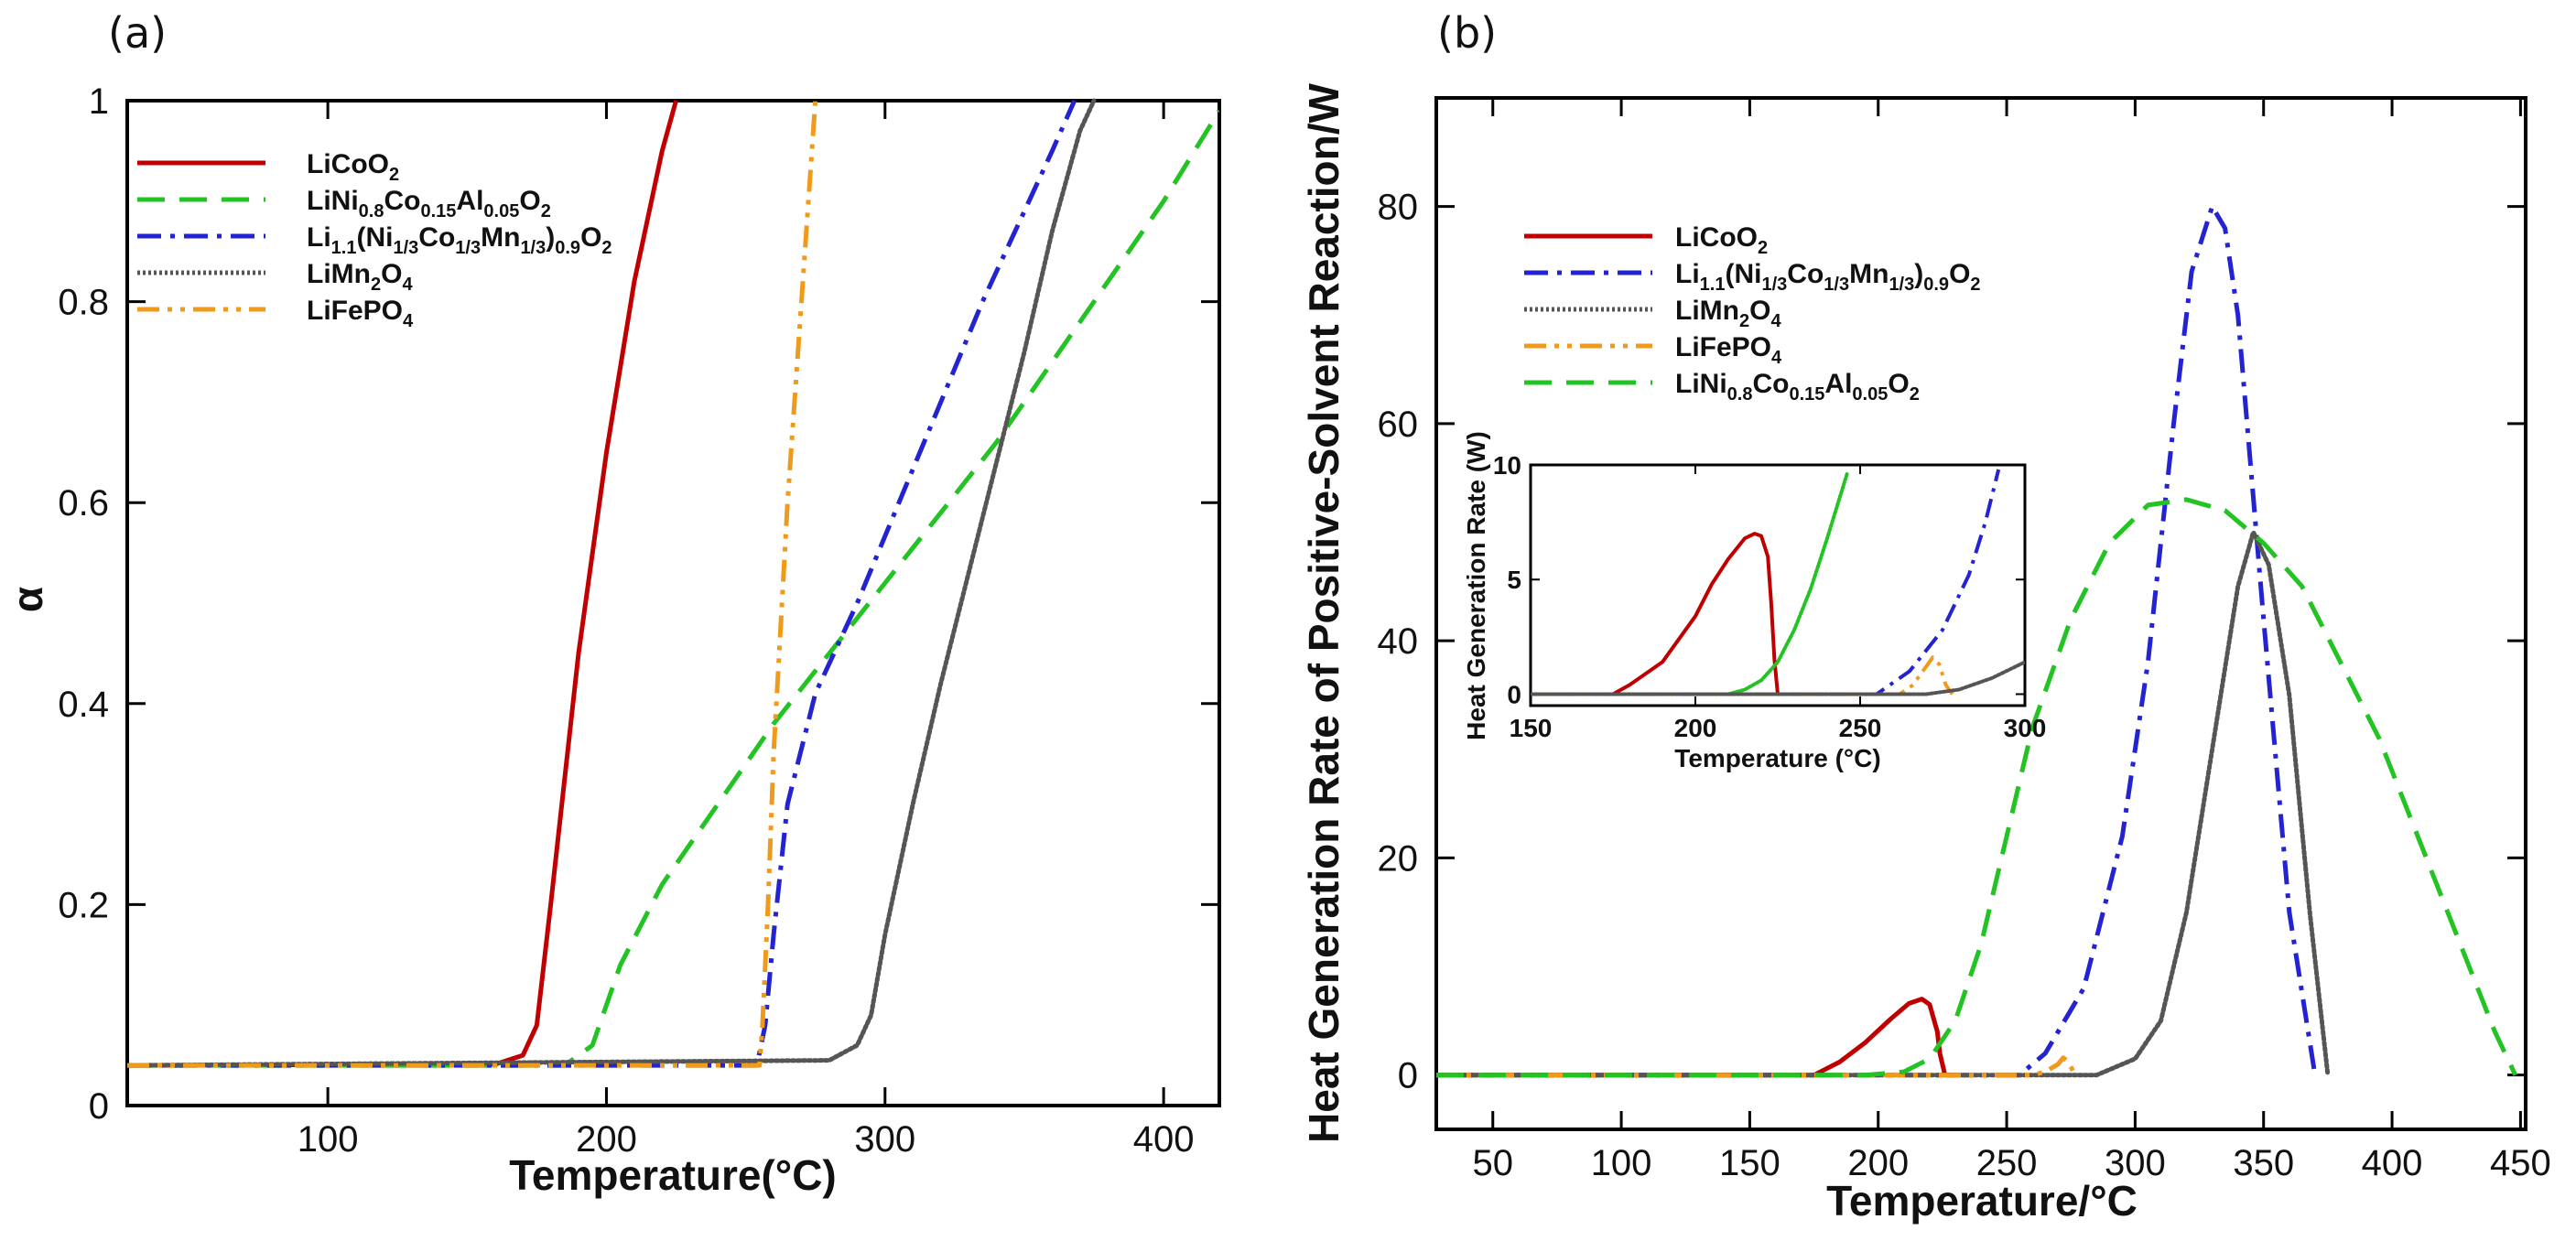 Image resolution: width=2576 pixels, height=1241 pixels. What do you see at coordinates (1399, 858) in the screenshot?
I see `y-tick-label: 20` at bounding box center [1399, 858].